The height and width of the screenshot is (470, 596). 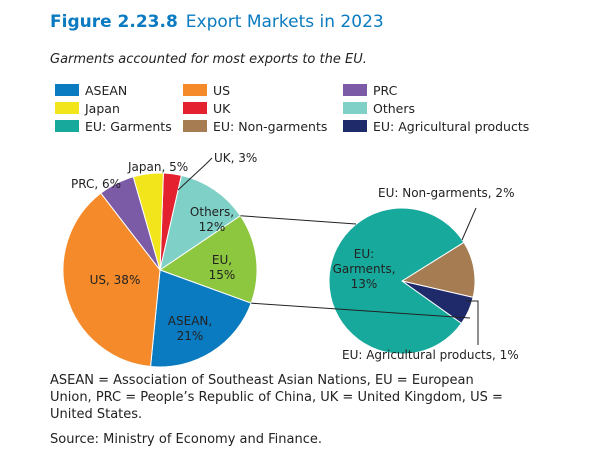 What do you see at coordinates (222, 275) in the screenshot?
I see `label-line: 15%` at bounding box center [222, 275].